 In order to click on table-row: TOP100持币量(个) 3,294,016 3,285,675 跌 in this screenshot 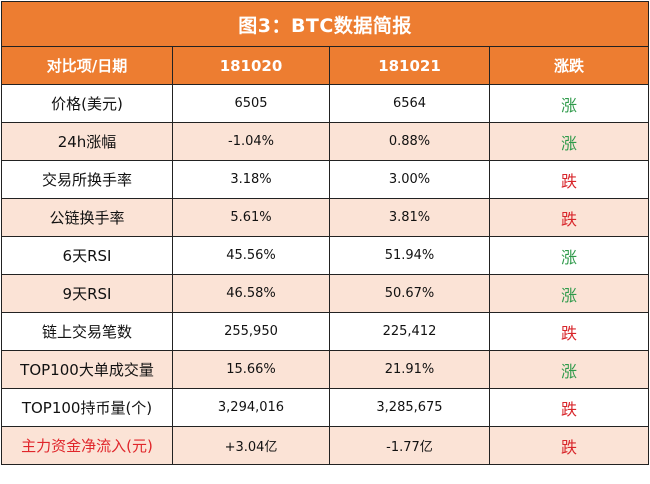, I will do `click(325, 407)`.